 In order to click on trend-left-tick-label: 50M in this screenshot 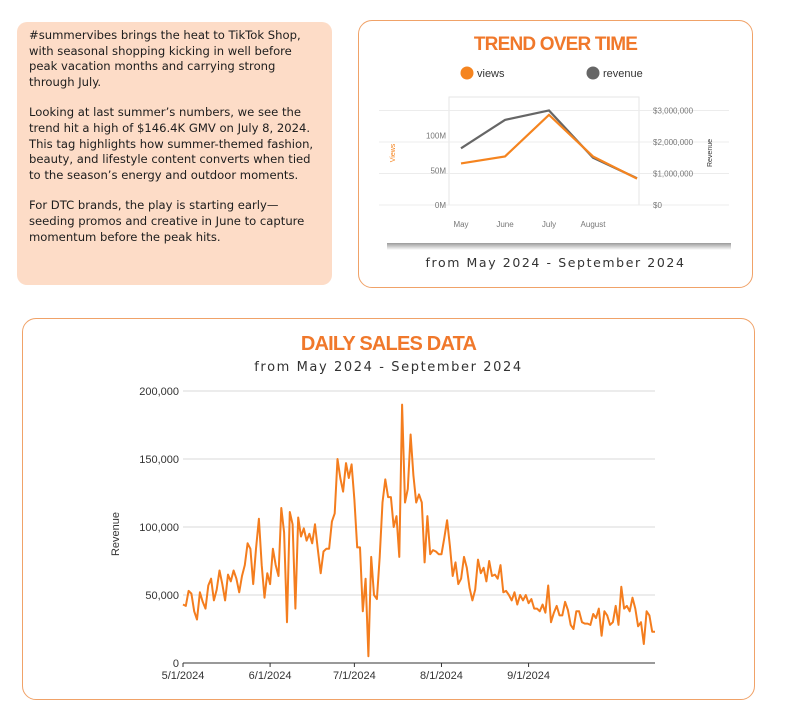, I will do `click(438, 170)`.